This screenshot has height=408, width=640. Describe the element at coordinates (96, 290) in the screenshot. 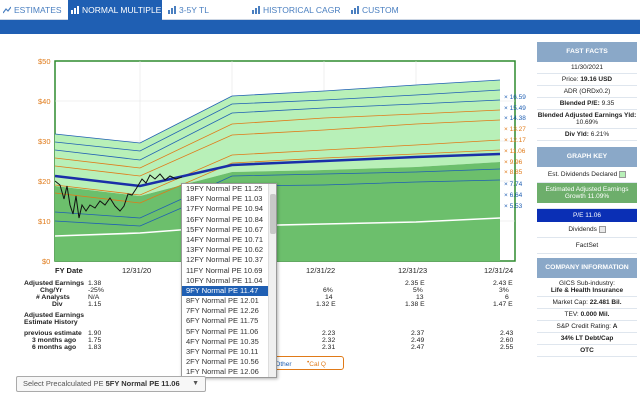

I see `cell: -25%` at that location.